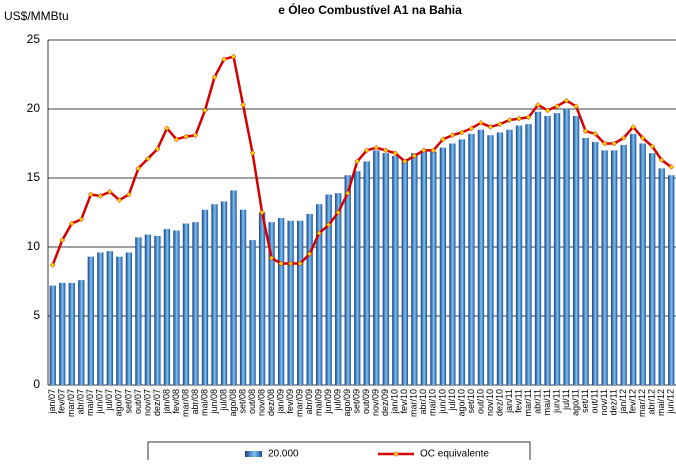 The height and width of the screenshot is (465, 676). Describe the element at coordinates (566, 400) in the screenshot. I see `x-tick-label: jul/11` at that location.